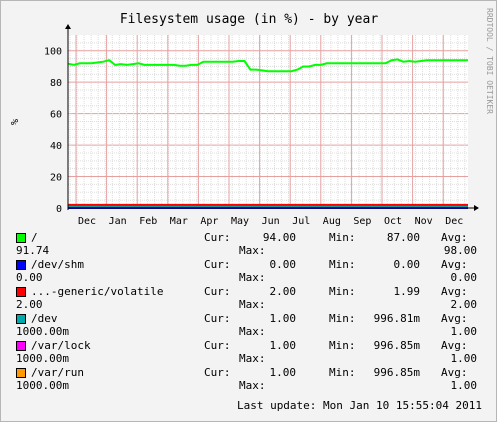 This screenshot has height=422, width=497. What do you see at coordinates (301, 221) in the screenshot?
I see `x-tick-label: Jul` at bounding box center [301, 221].